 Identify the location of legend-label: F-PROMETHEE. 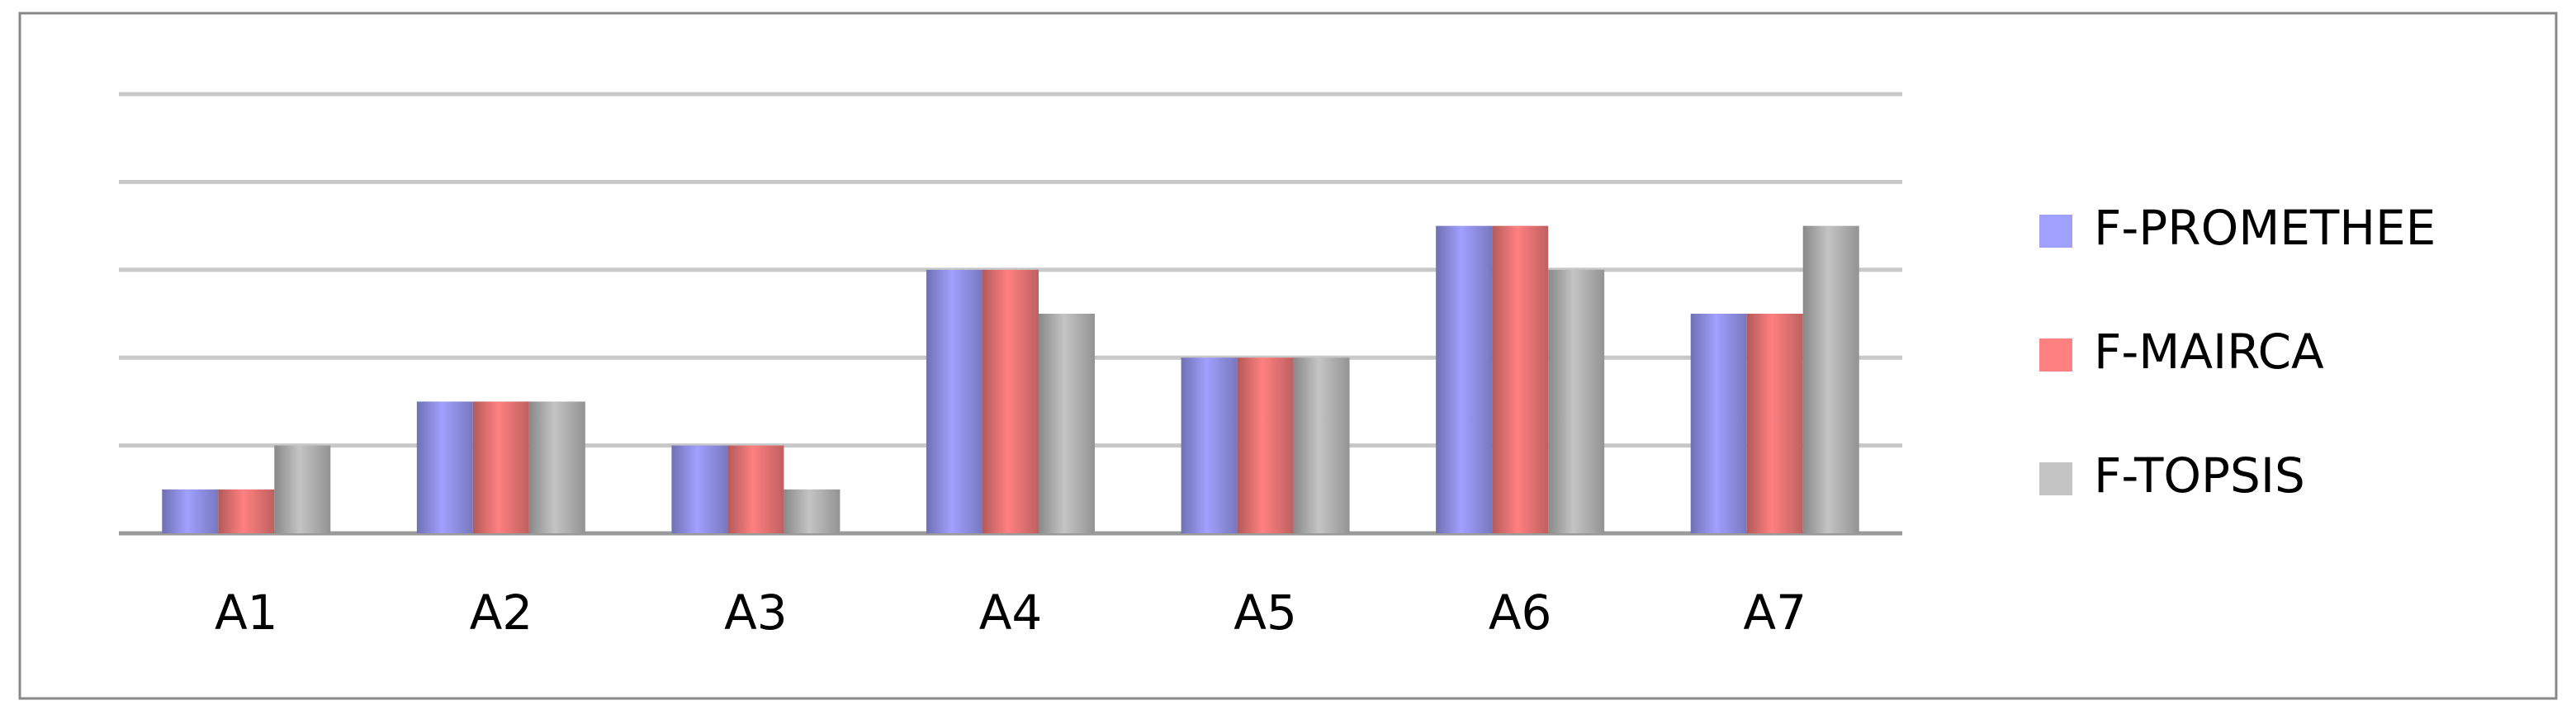
(2265, 228).